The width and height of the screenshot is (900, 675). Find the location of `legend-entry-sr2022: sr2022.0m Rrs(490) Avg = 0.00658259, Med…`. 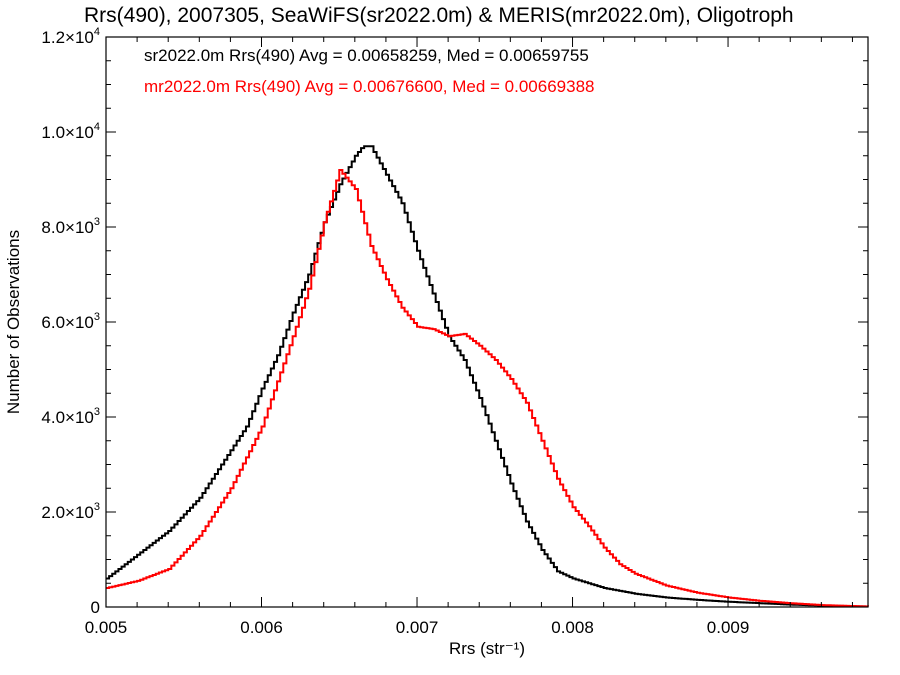

legend-entry-sr2022: sr2022.0m Rrs(490) Avg = 0.00658259, Med… is located at coordinates (366, 55).